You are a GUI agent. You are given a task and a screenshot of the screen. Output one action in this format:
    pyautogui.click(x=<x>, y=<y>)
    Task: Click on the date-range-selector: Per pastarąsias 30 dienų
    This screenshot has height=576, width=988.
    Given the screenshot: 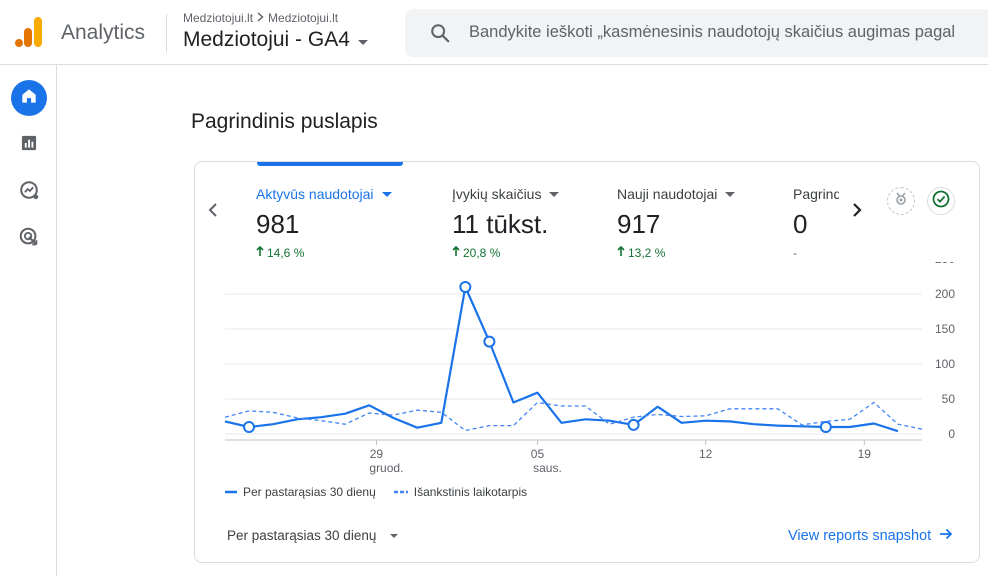 What is the action you would take?
    pyautogui.click(x=313, y=535)
    